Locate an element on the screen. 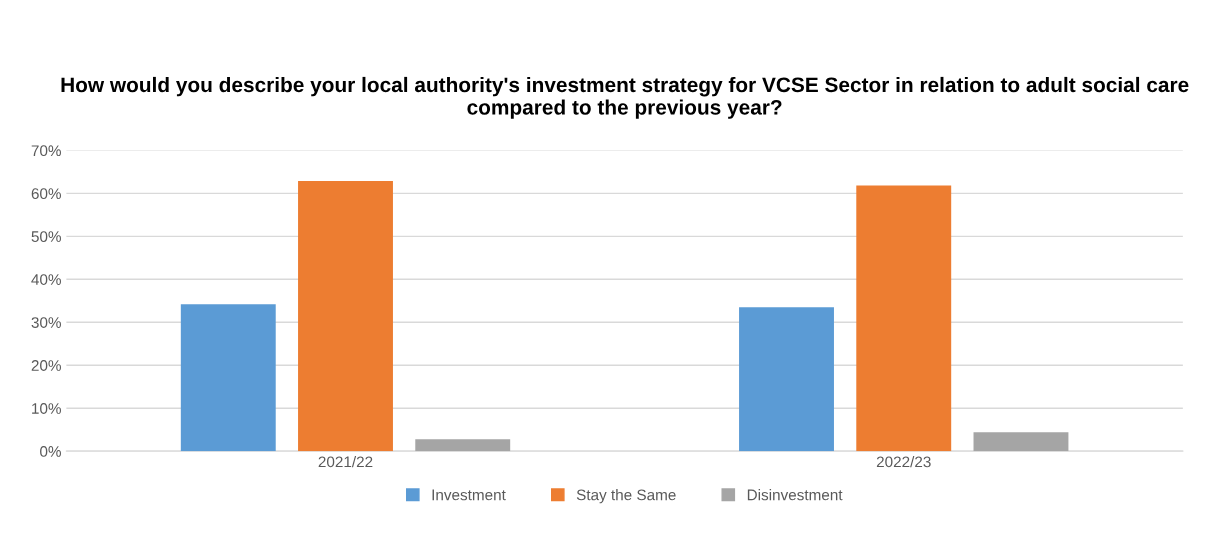  legend-label: Disinvestment is located at coordinates (795, 495).